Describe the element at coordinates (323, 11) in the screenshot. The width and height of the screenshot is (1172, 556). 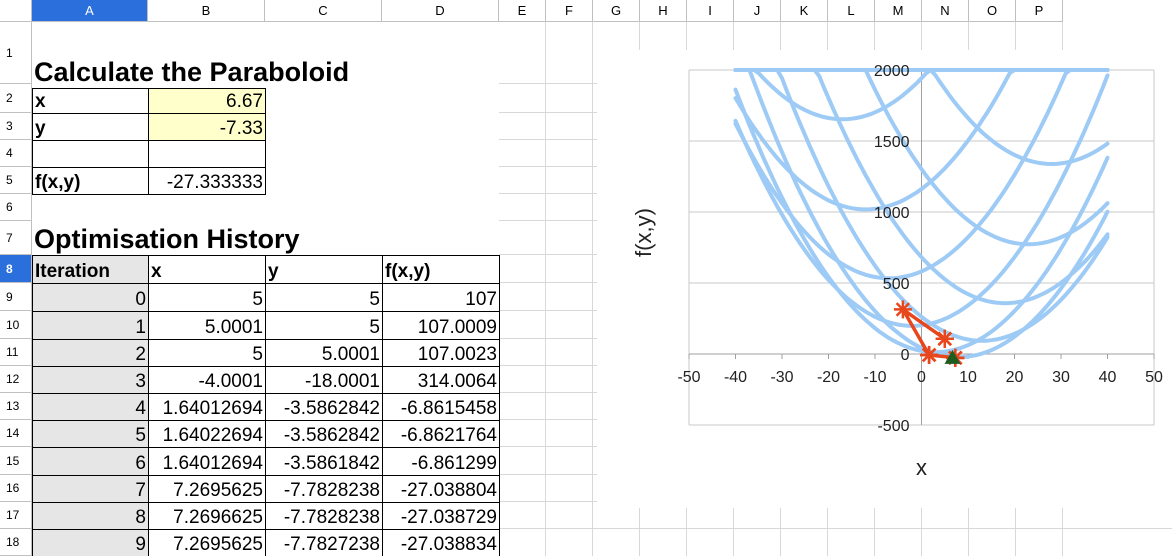
I see `column-header-c: C` at that location.